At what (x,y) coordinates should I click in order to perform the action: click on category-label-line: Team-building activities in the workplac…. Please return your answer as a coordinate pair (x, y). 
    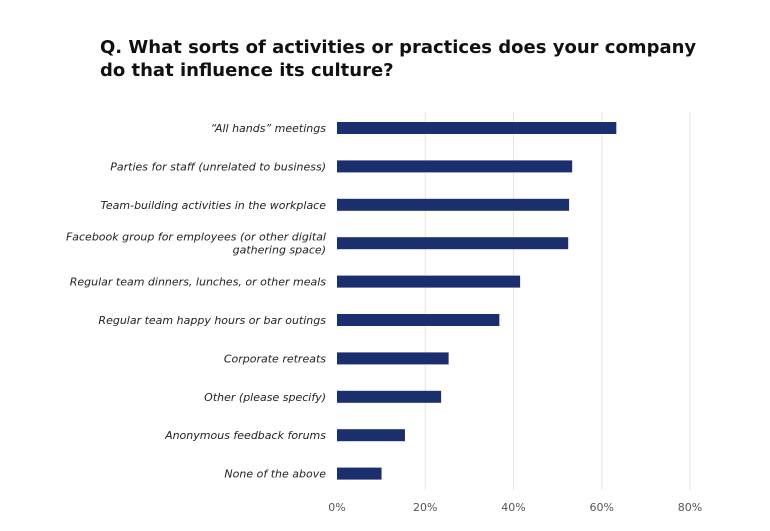
    Looking at the image, I should click on (214, 205).